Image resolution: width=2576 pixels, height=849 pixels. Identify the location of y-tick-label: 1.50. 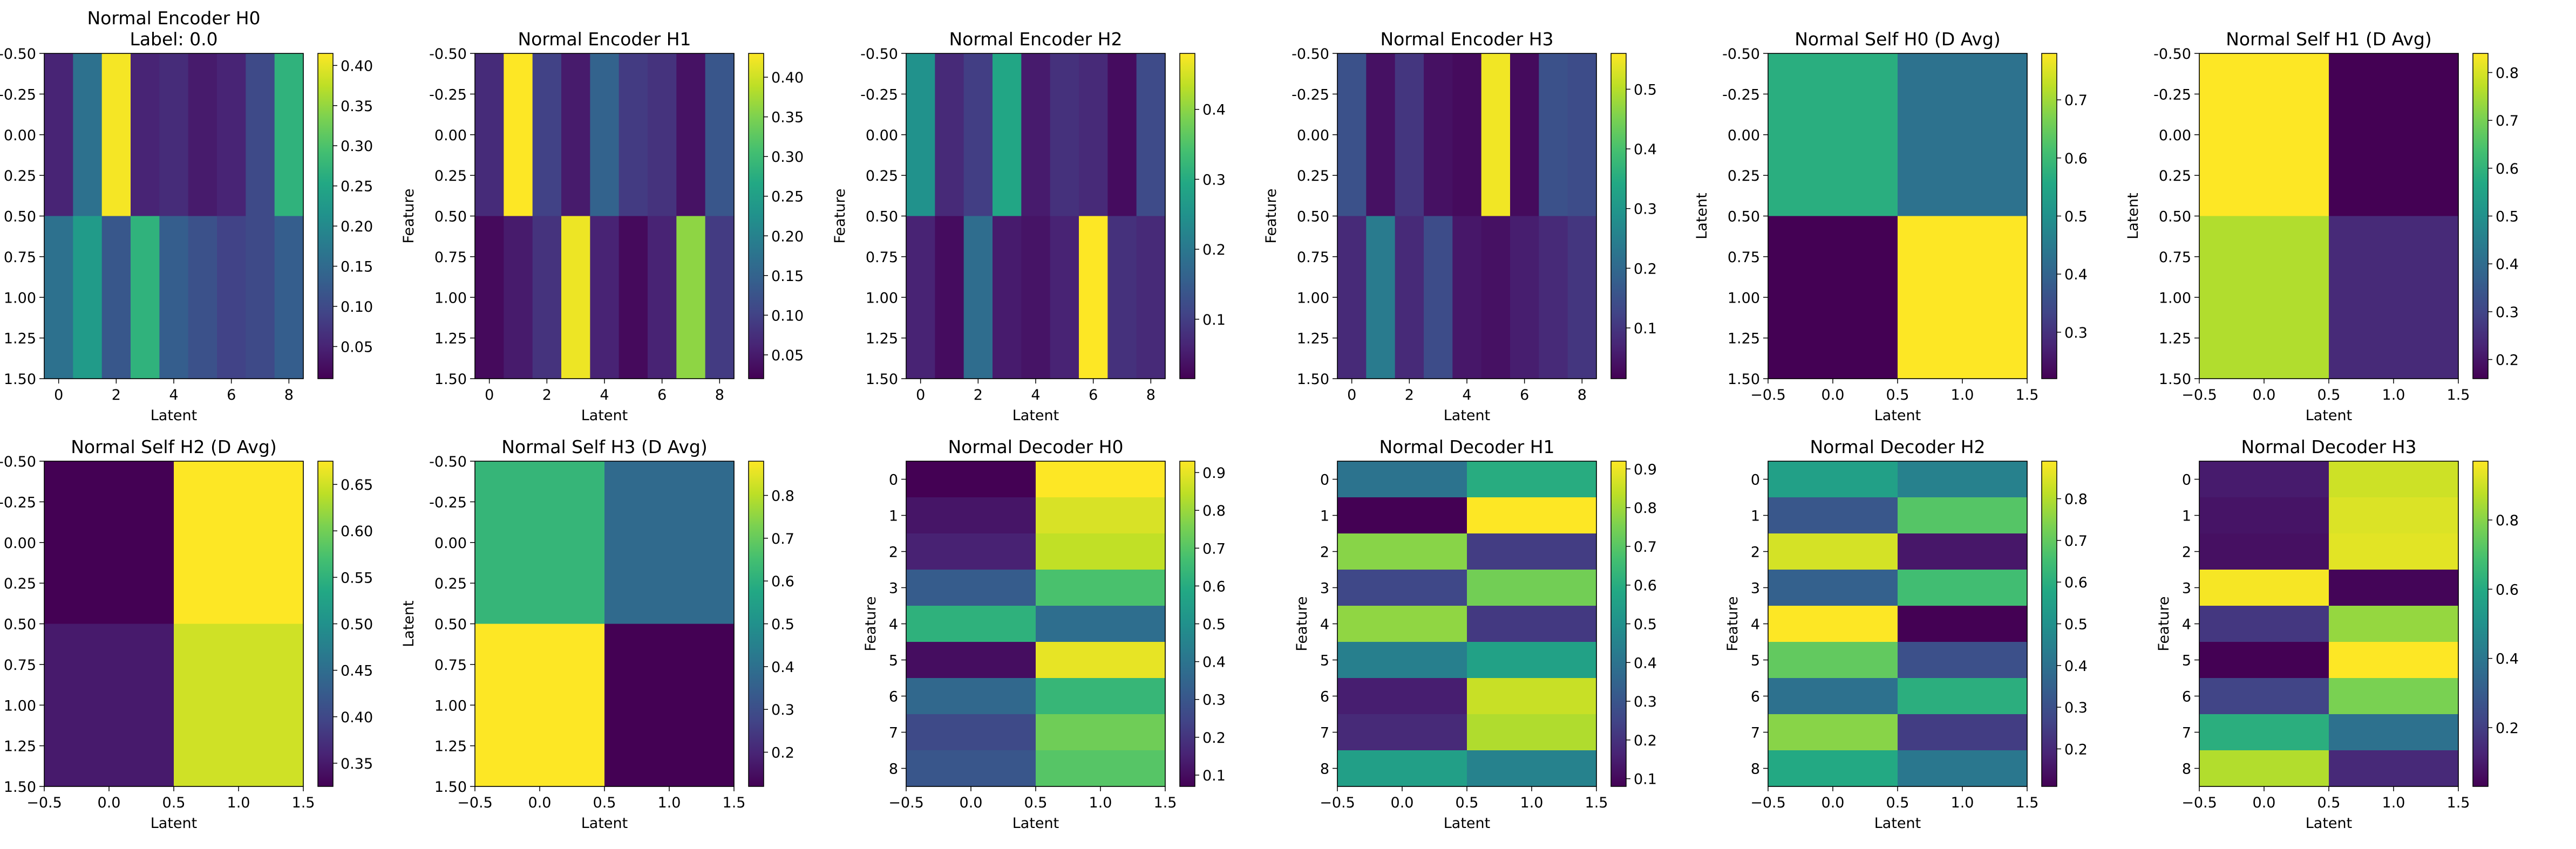
(450, 379).